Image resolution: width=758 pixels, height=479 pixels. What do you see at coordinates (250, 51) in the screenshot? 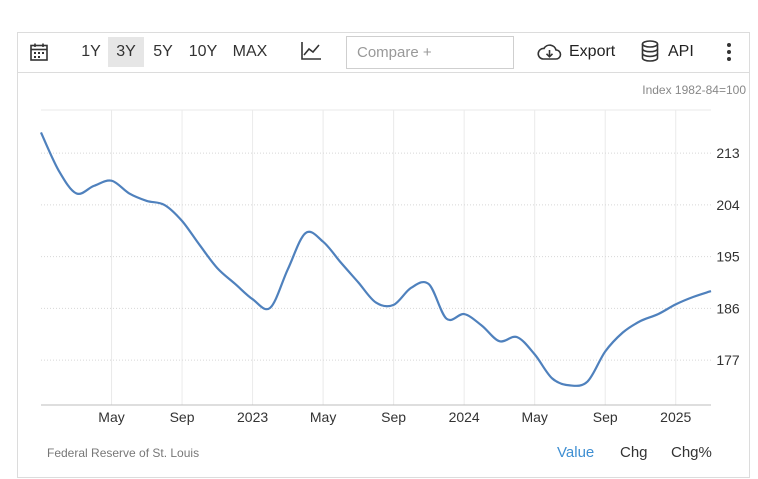
I see `range-max-button: MAX` at bounding box center [250, 51].